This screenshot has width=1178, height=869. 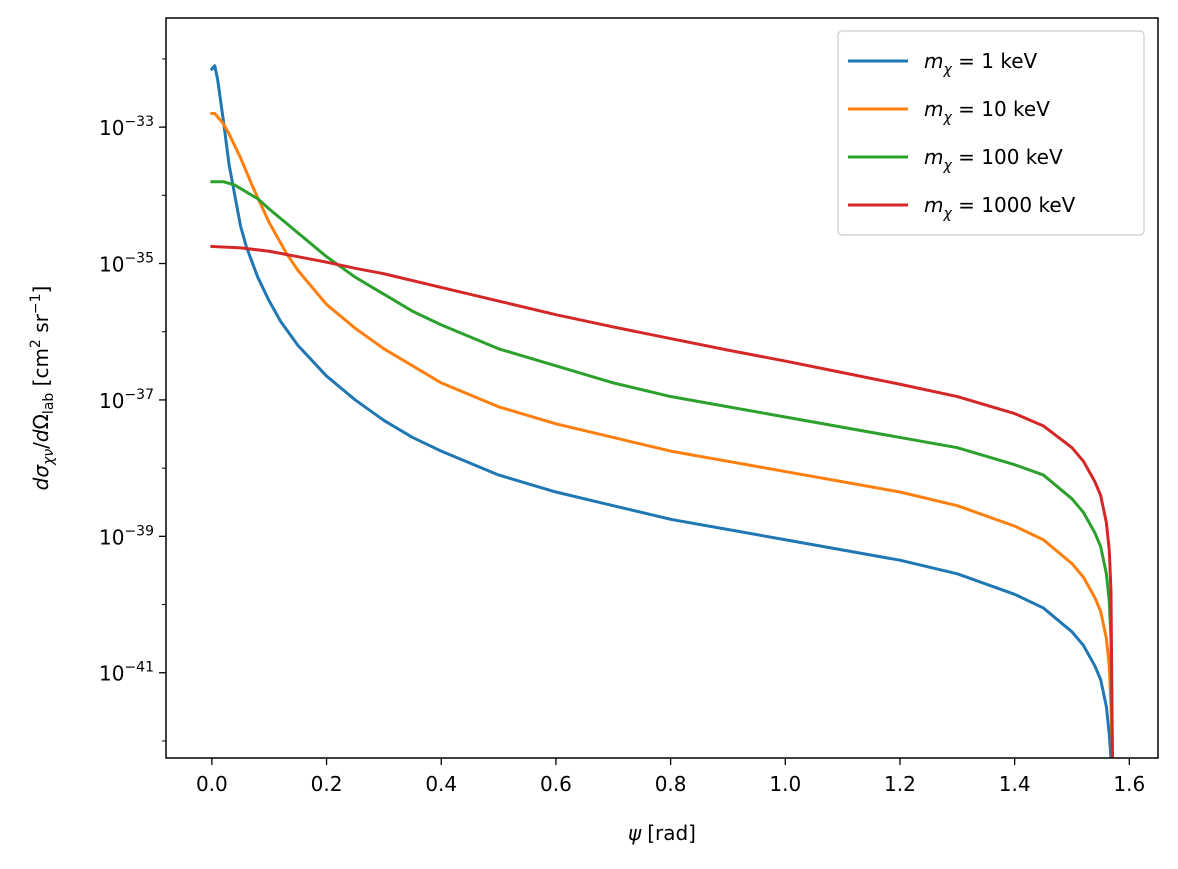 I want to click on legend-frame, so click(x=991, y=133).